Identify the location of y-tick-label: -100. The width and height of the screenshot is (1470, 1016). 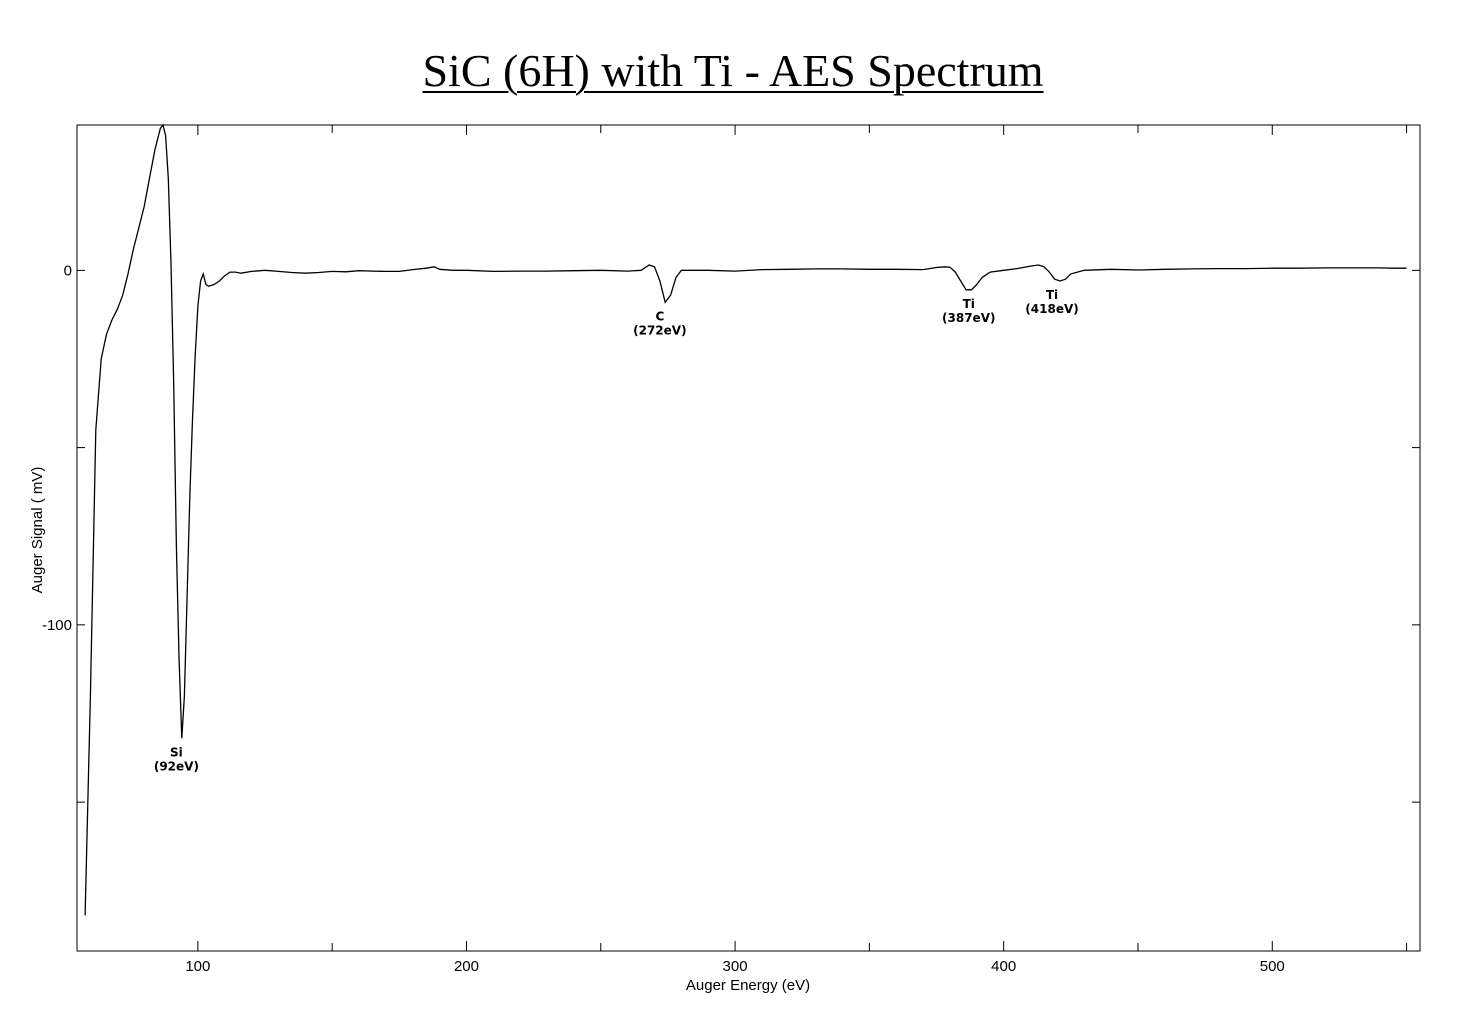
(57, 625).